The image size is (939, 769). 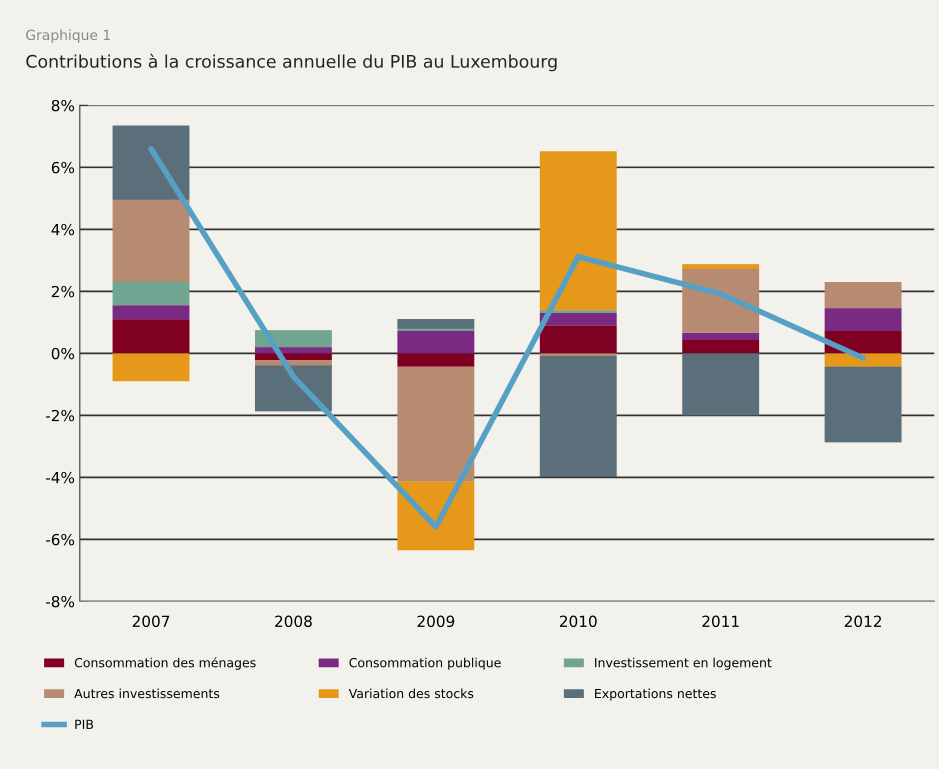 What do you see at coordinates (683, 664) in the screenshot?
I see `legend-label: Investissement en logement` at bounding box center [683, 664].